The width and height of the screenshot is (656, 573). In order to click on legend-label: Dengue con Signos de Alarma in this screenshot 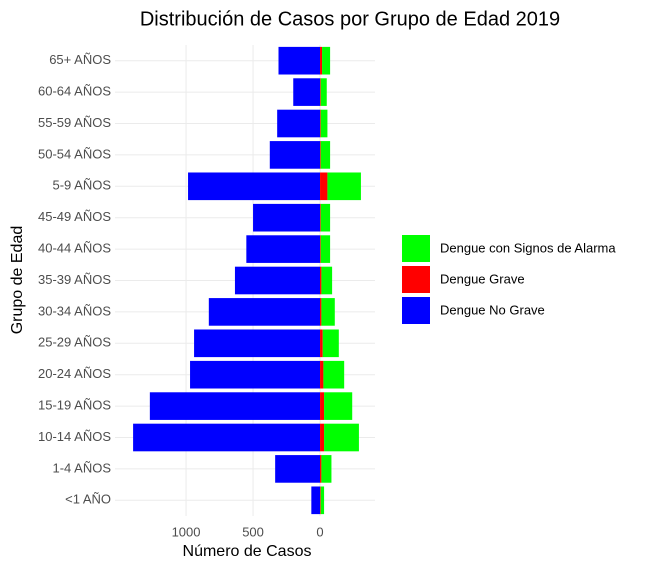, I will do `click(528, 247)`.